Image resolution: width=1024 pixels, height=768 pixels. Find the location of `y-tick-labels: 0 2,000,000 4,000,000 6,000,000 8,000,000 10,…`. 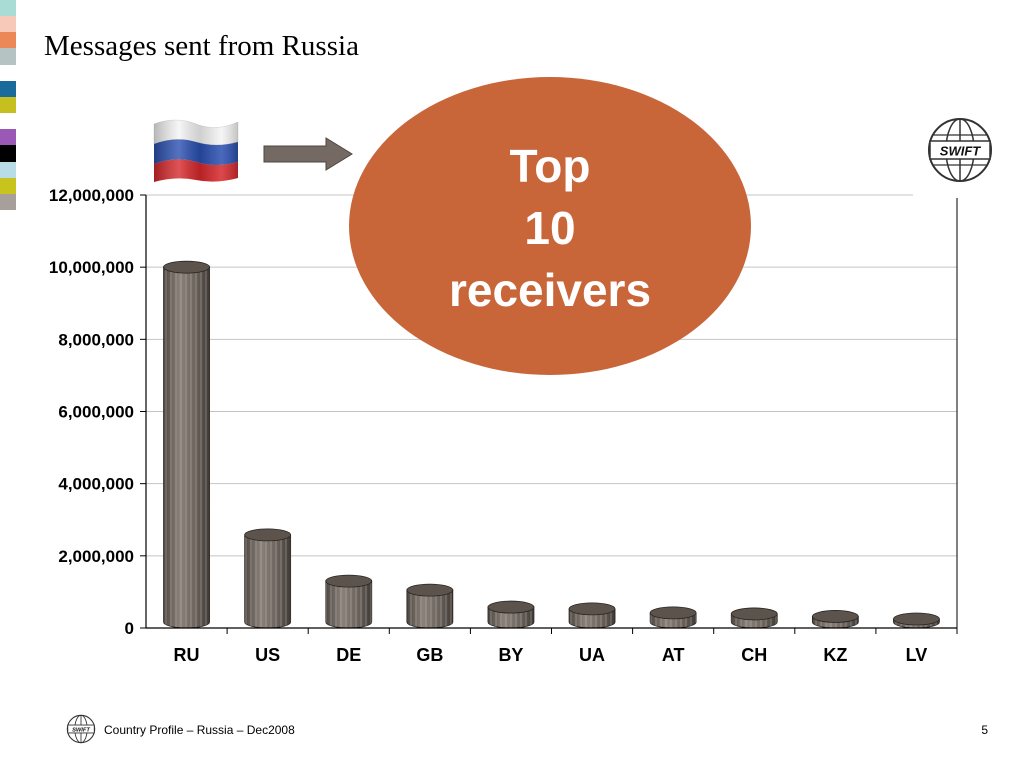

y-tick-labels: 0 2,000,000 4,000,000 6,000,000 8,000,000 10,… is located at coordinates (91, 412).